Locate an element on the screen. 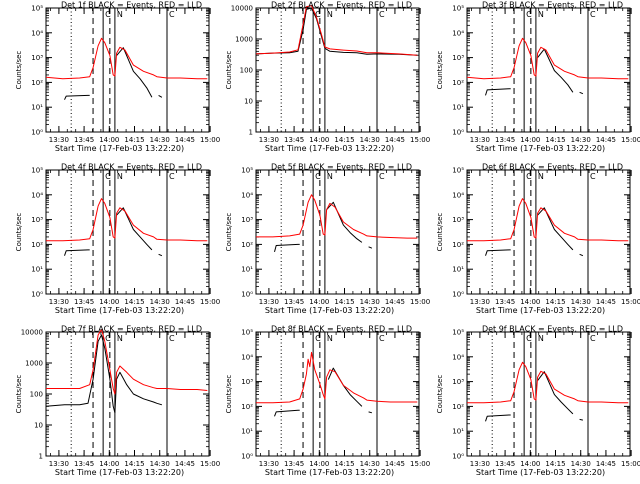 The width and height of the screenshot is (640, 484). subplot-title: Det 9f BLACK = Events, RED = LLD is located at coordinates (552, 329).